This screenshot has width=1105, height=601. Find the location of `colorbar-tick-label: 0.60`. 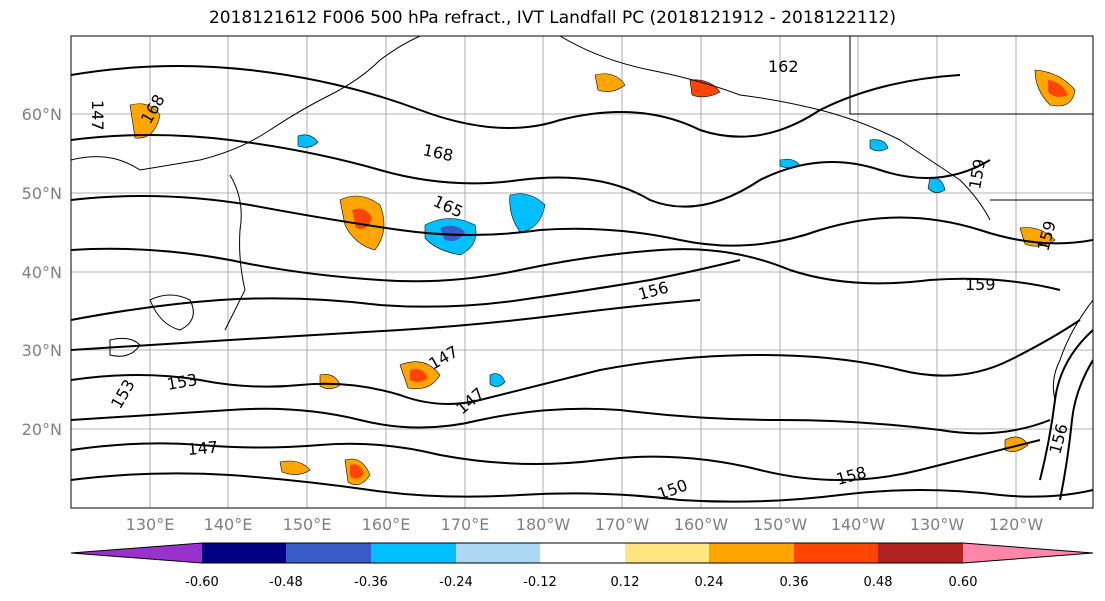

colorbar-tick-label: 0.60 is located at coordinates (963, 582).